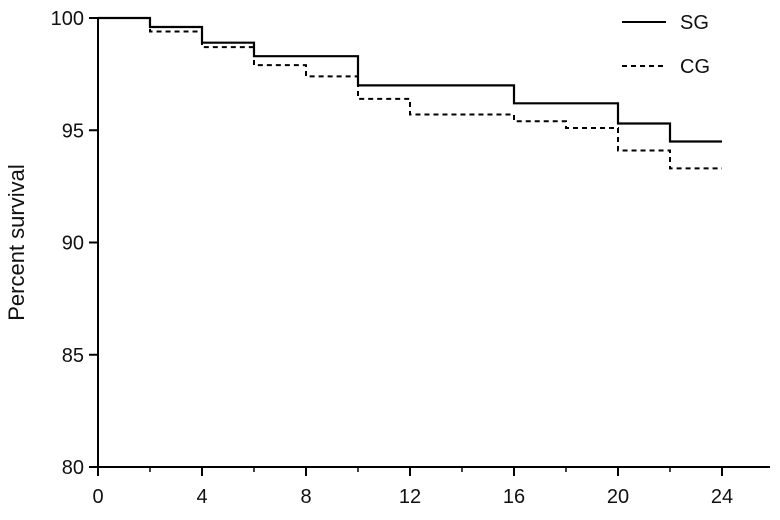  Describe the element at coordinates (201, 497) in the screenshot. I see `x-tick-label: 4` at that location.